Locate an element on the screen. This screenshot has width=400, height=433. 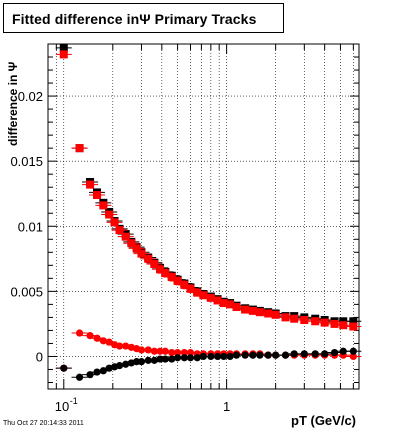
x-tick-label: 1 is located at coordinates (226, 406).